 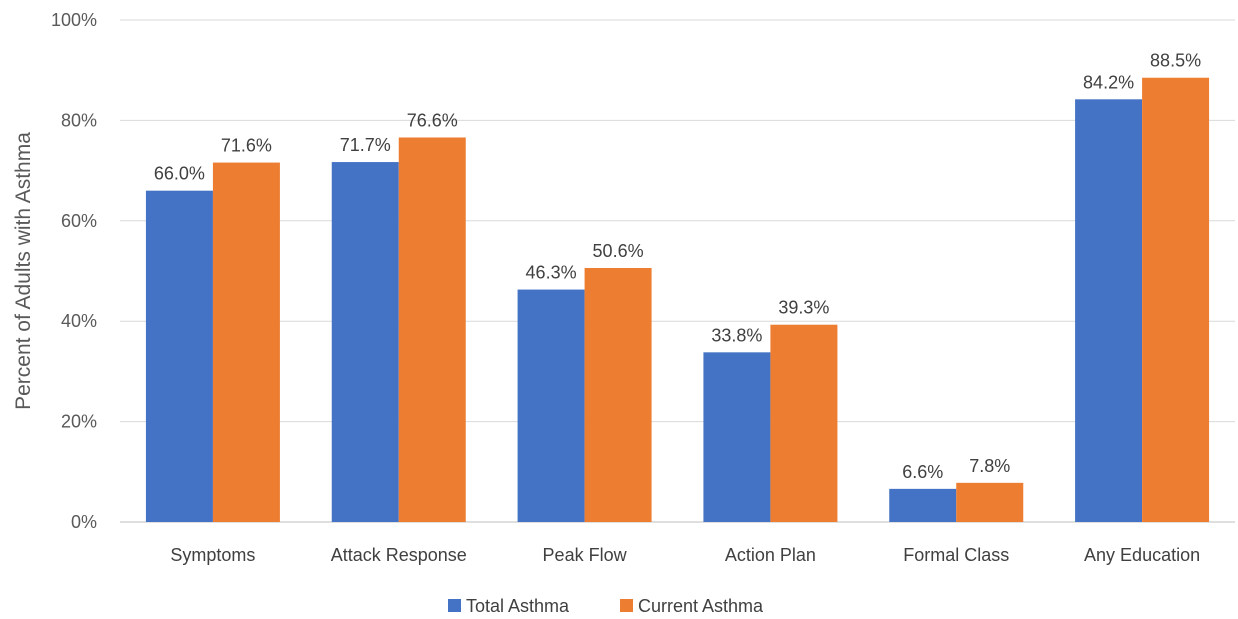 What do you see at coordinates (803, 308) in the screenshot?
I see `data-label: 39.3%` at bounding box center [803, 308].